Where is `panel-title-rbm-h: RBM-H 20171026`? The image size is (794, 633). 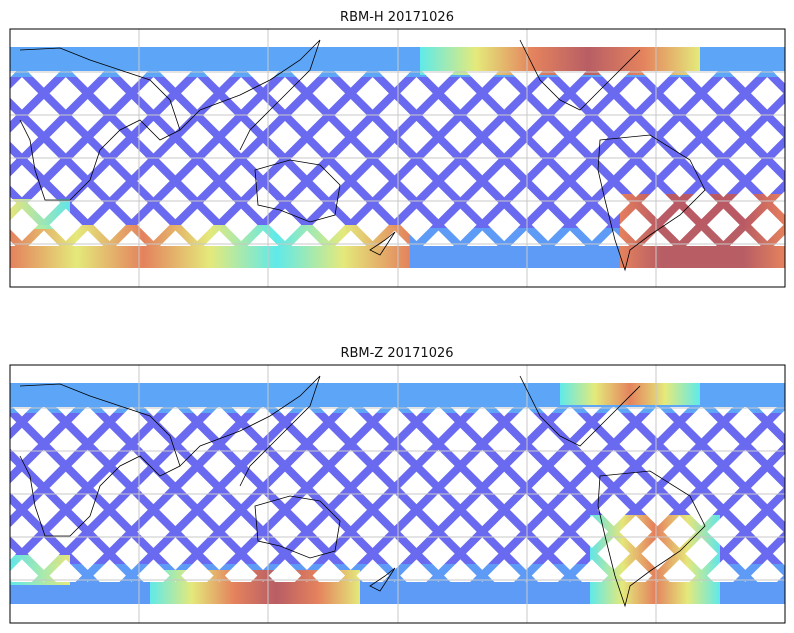 panel-title-rbm-h: RBM-H 20171026 is located at coordinates (397, 17).